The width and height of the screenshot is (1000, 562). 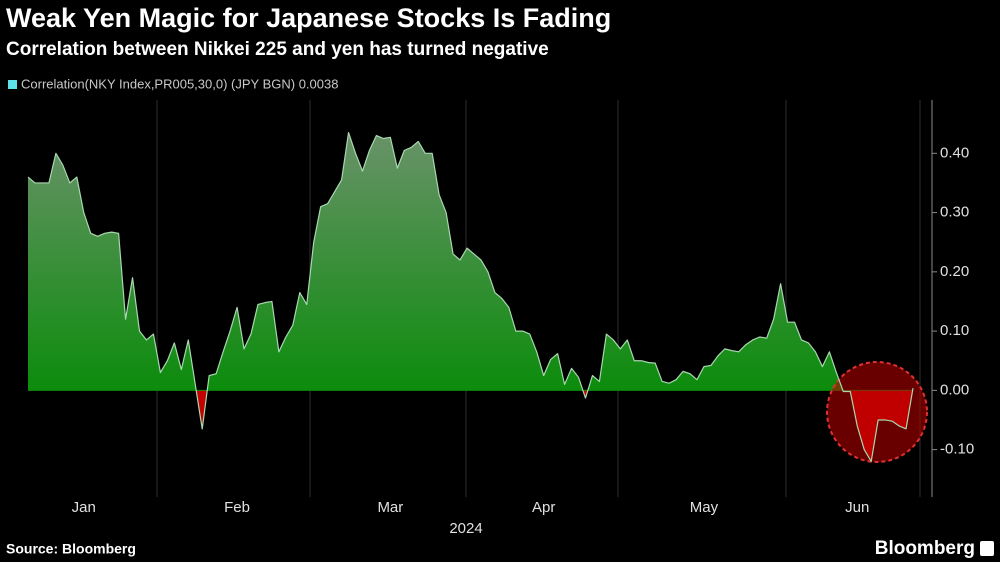 What do you see at coordinates (925, 548) in the screenshot?
I see `logo: Bloomberg` at bounding box center [925, 548].